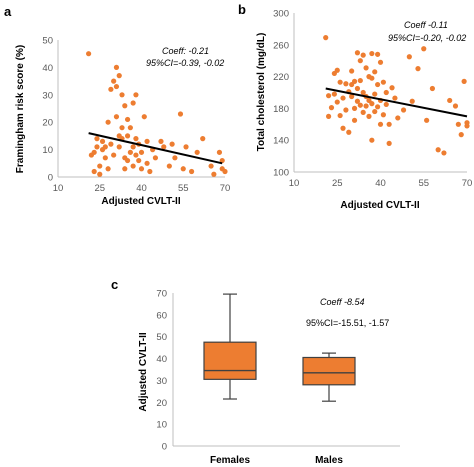  I want to click on panel-a-x-tick-1: 25, so click(99, 188).